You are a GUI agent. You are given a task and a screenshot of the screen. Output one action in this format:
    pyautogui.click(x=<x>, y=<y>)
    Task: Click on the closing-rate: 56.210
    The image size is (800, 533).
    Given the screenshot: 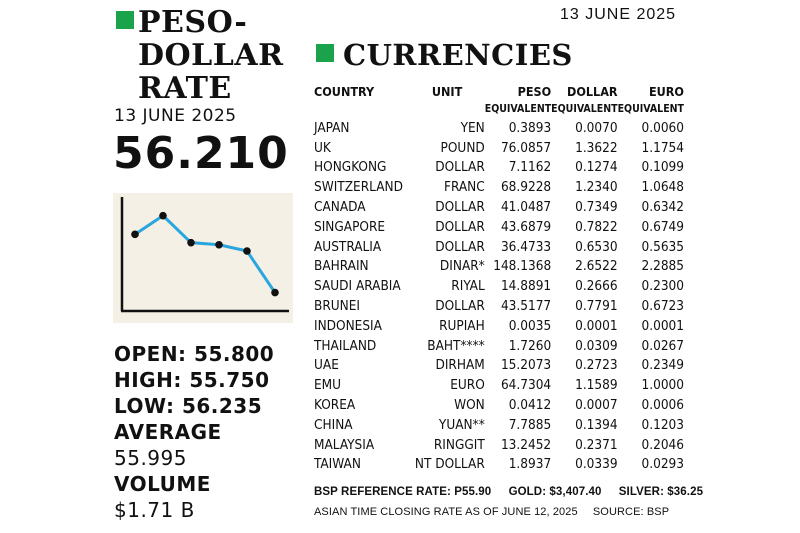 What is the action you would take?
    pyautogui.click(x=201, y=153)
    